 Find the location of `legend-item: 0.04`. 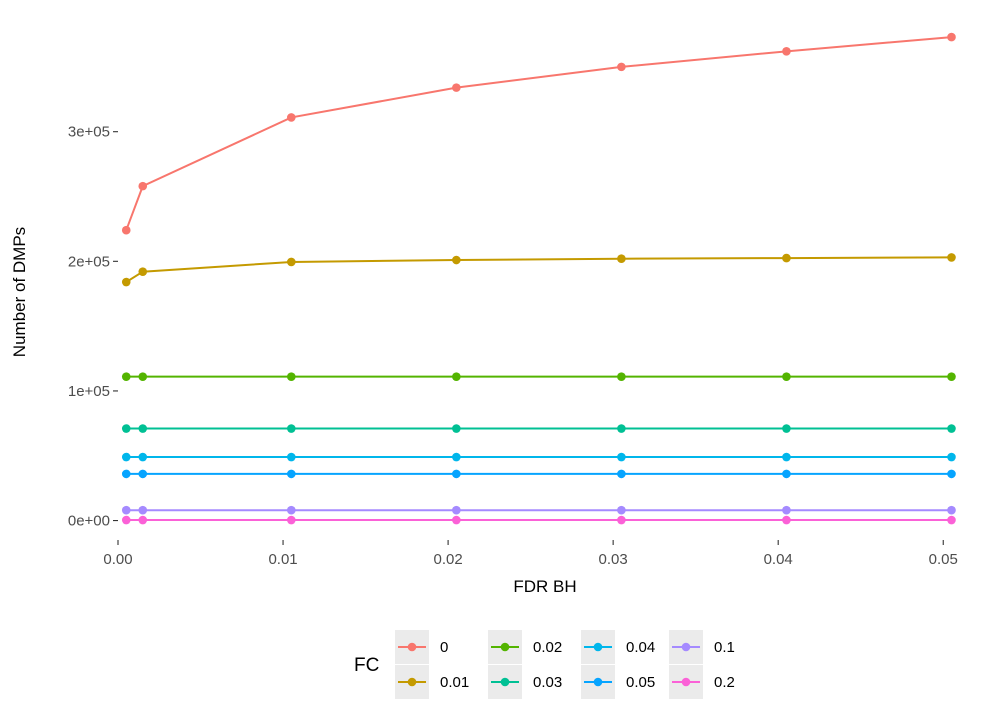

legend-item: 0.04 is located at coordinates (618, 647).